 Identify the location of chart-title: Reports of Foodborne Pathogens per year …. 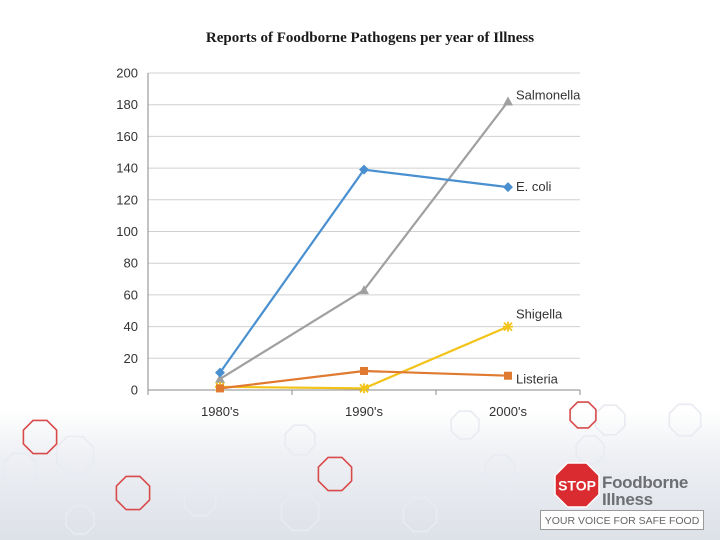
(370, 38).